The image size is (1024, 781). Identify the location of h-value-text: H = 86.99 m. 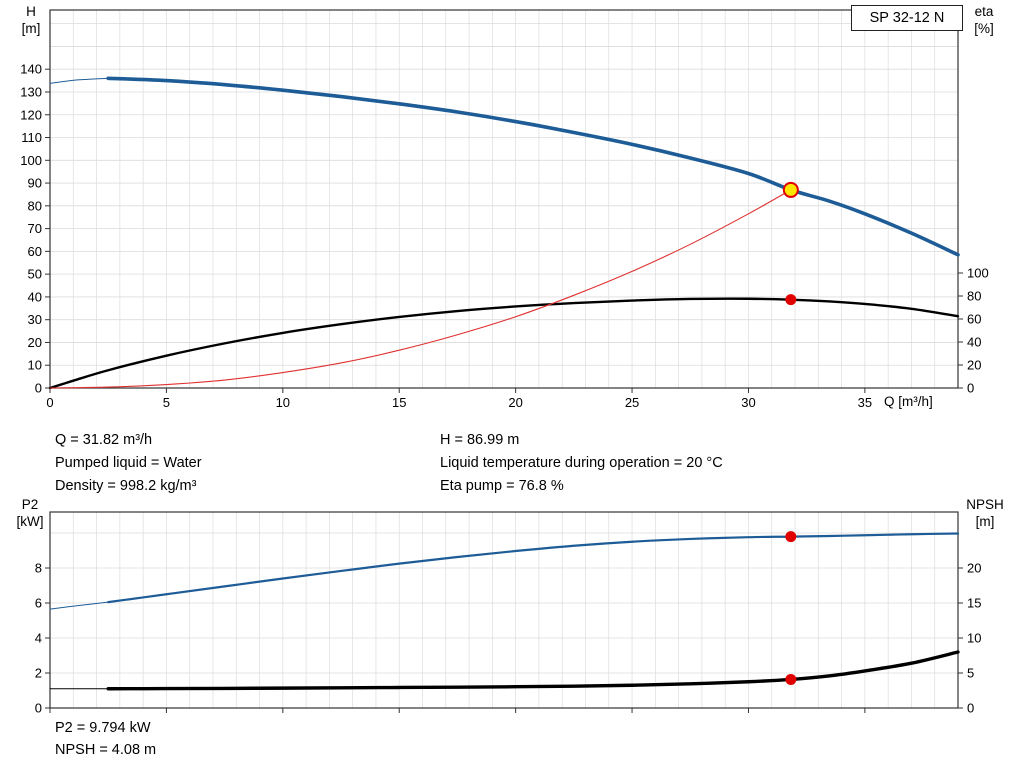
(480, 440).